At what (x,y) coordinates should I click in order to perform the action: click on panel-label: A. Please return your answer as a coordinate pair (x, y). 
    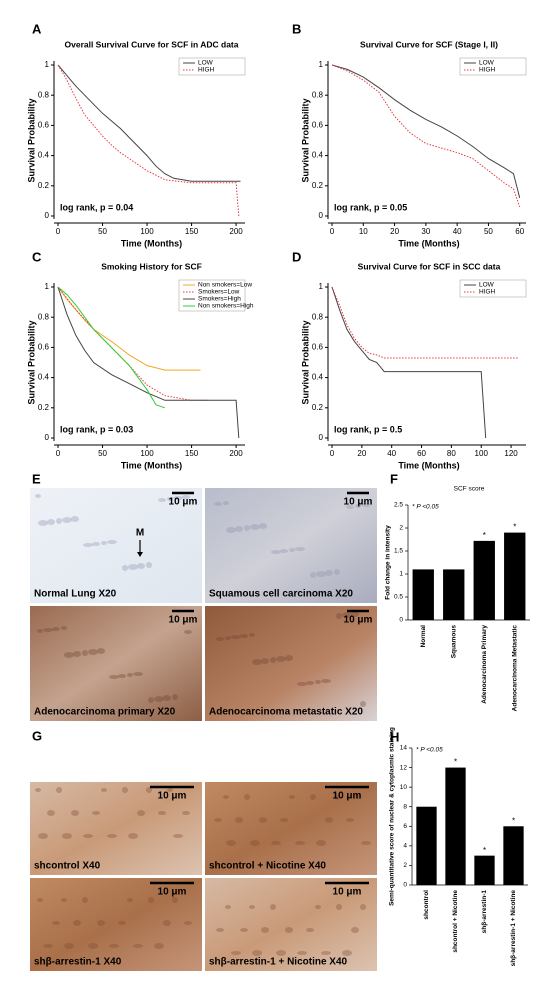
    Looking at the image, I should click on (37, 28).